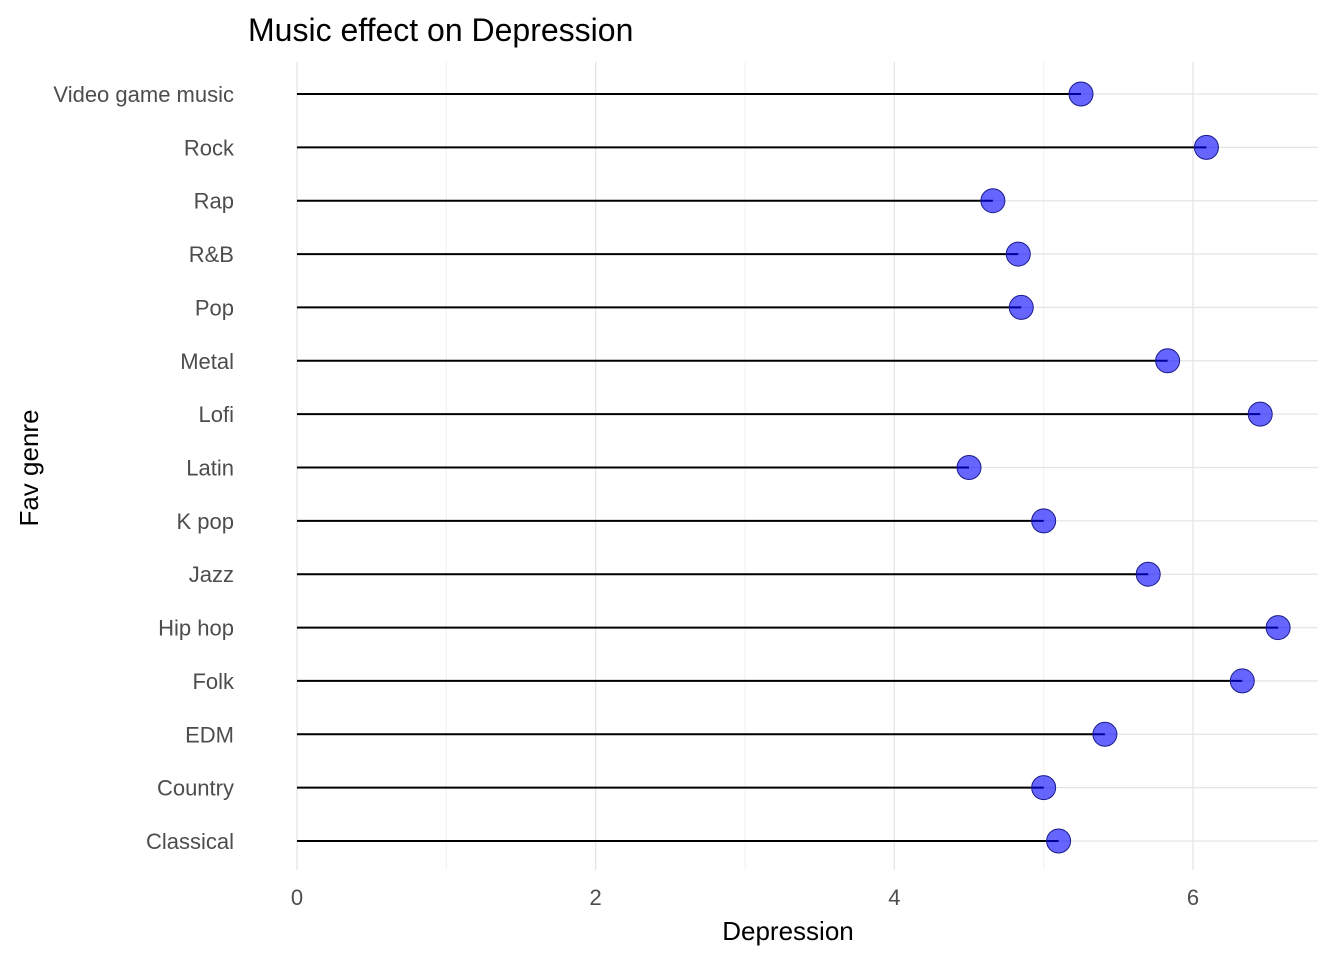 This screenshot has height=960, width=1344. Describe the element at coordinates (207, 361) in the screenshot. I see `y-tick-label: Metal` at that location.